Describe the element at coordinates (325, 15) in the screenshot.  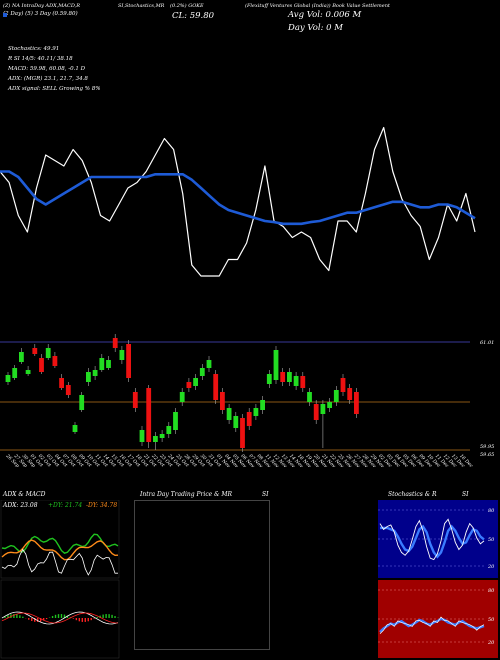
I see `avg-volume: Avg Vol: 0.006 M` at that location.